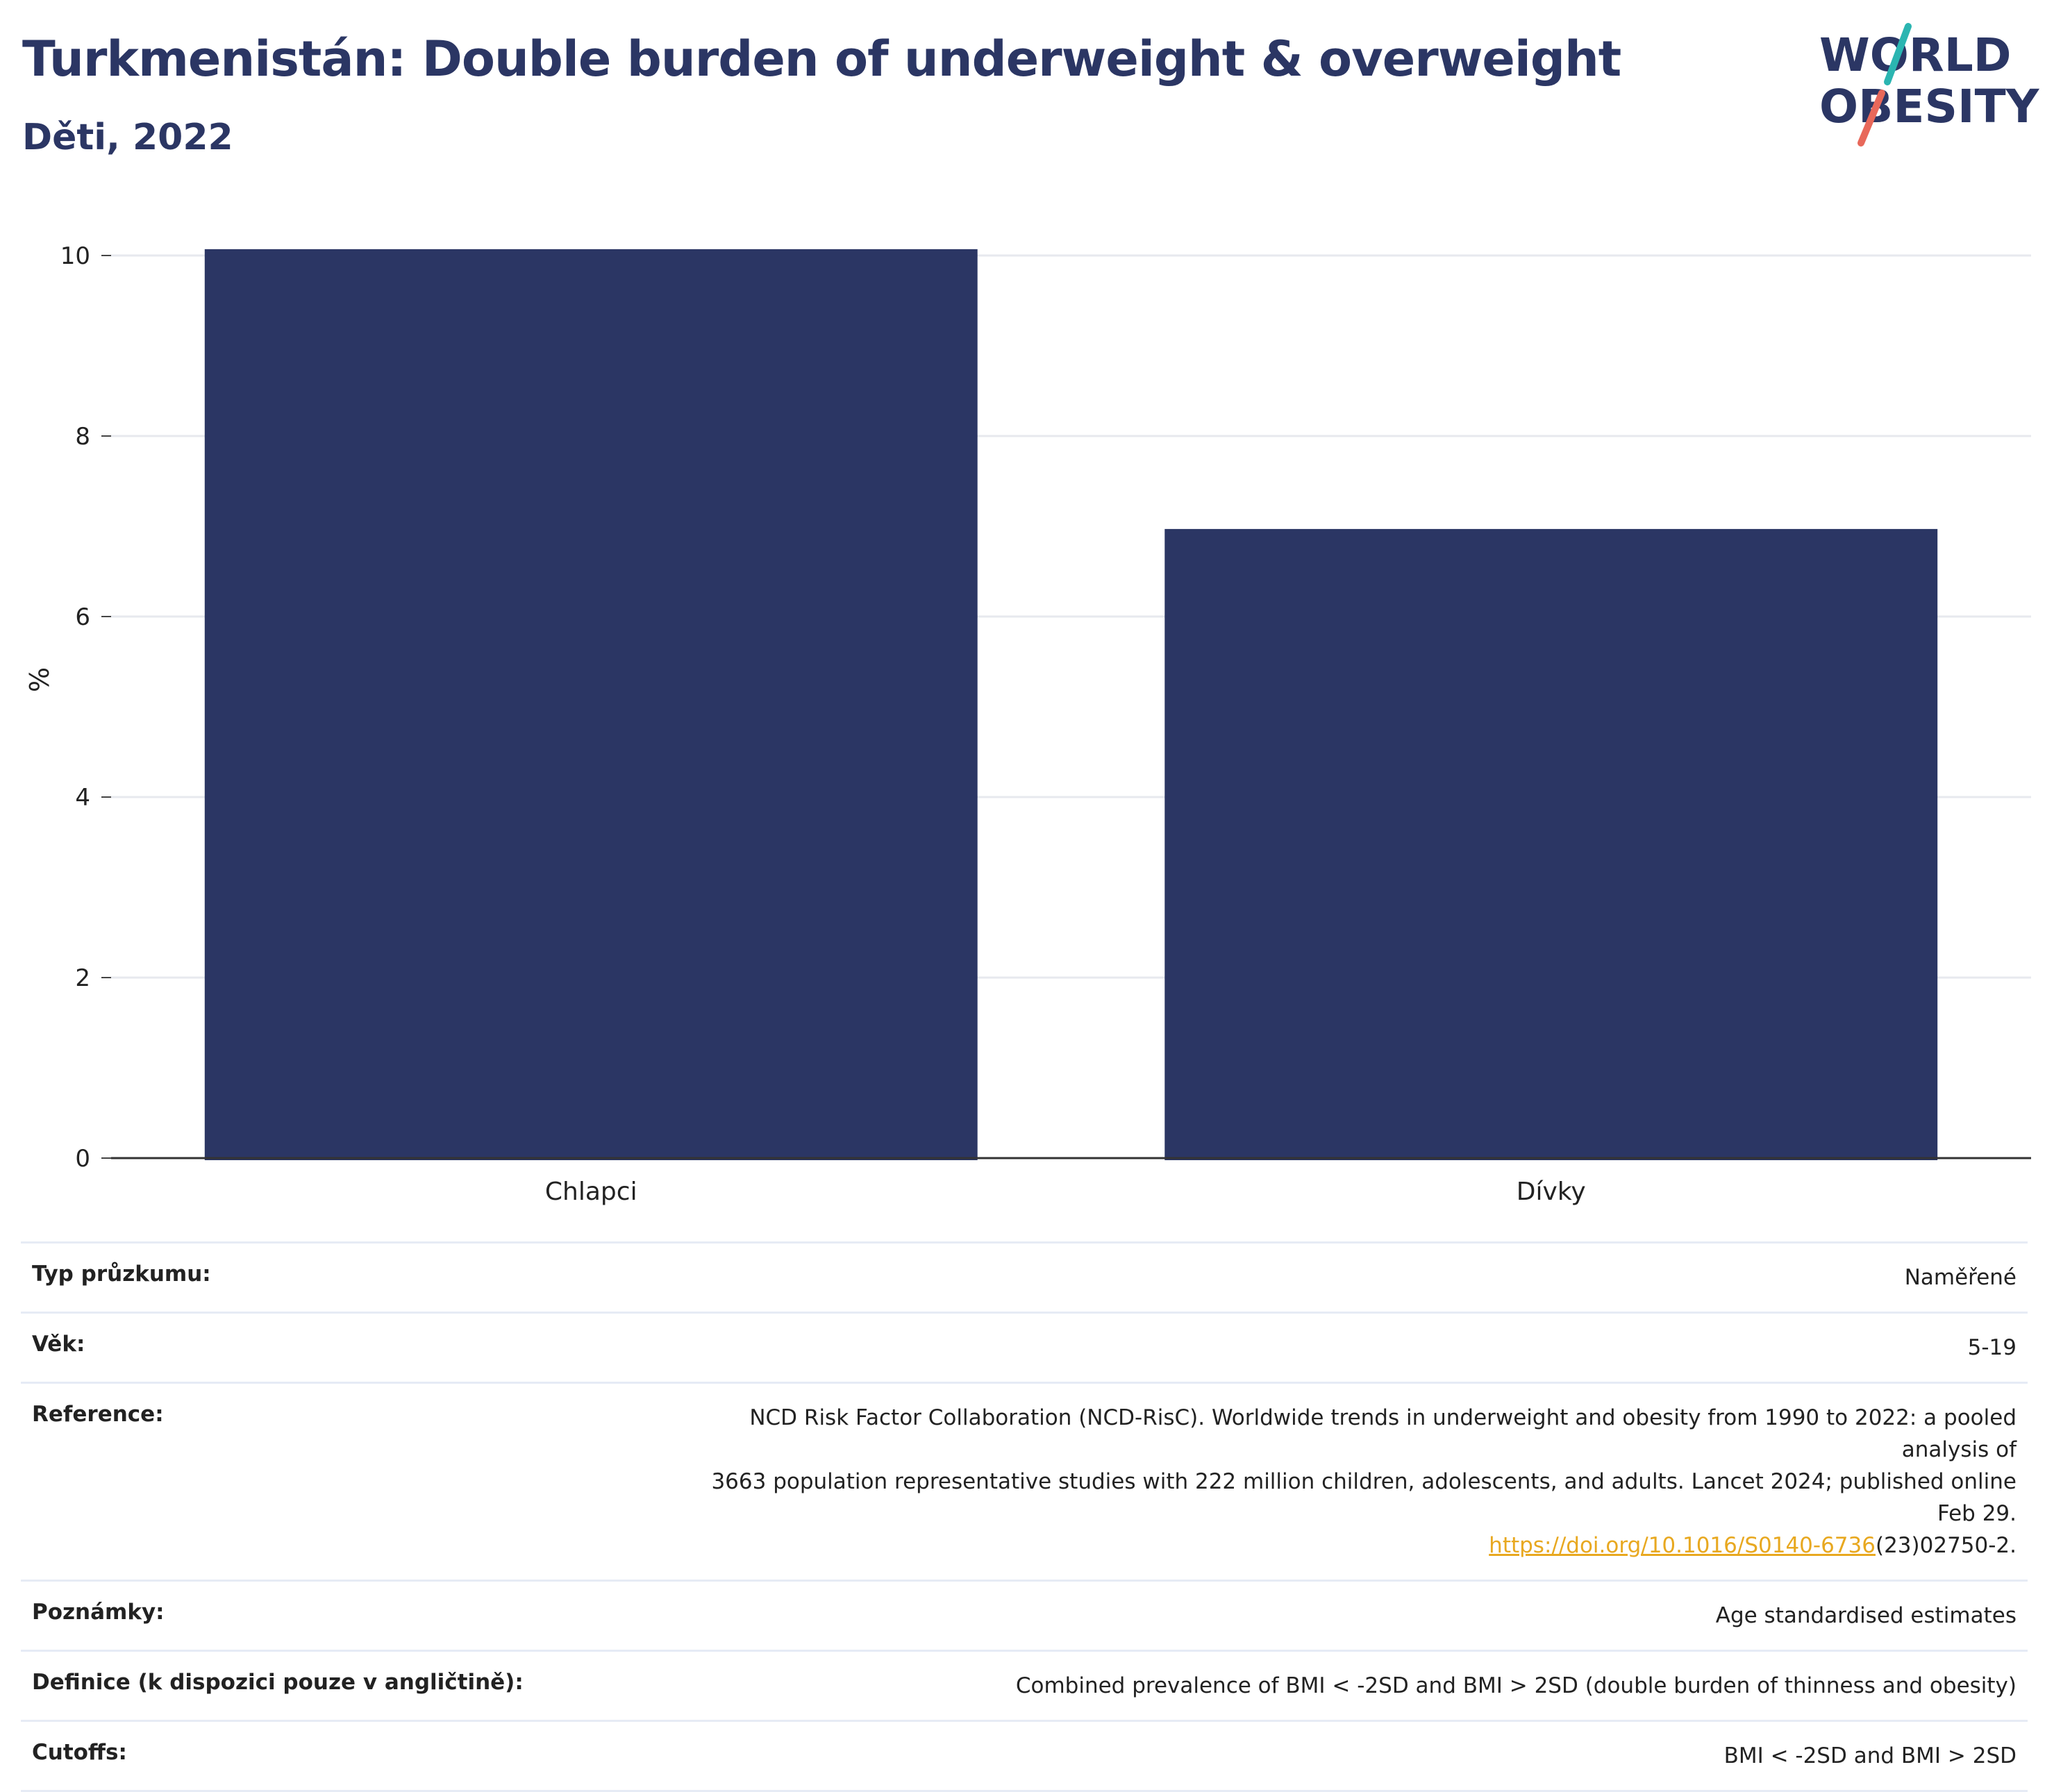 The image size is (2054, 1792). What do you see at coordinates (39, 679) in the screenshot?
I see `y-axis-label: %` at bounding box center [39, 679].